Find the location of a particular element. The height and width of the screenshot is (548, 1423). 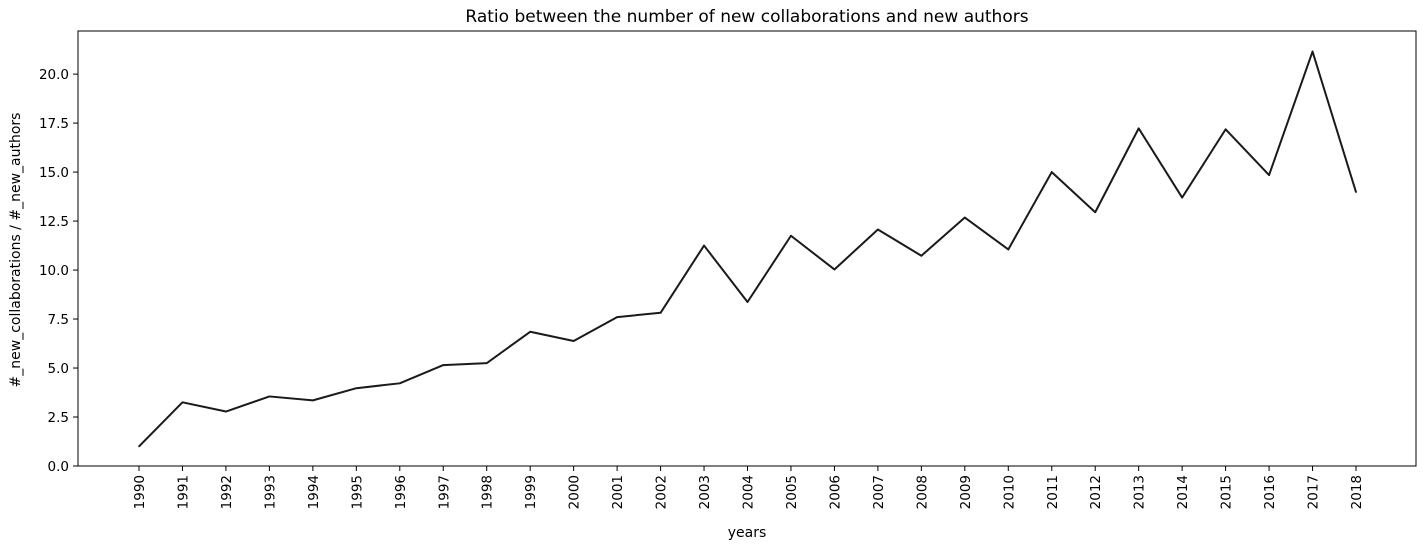

data-point-1994 is located at coordinates (313, 400).